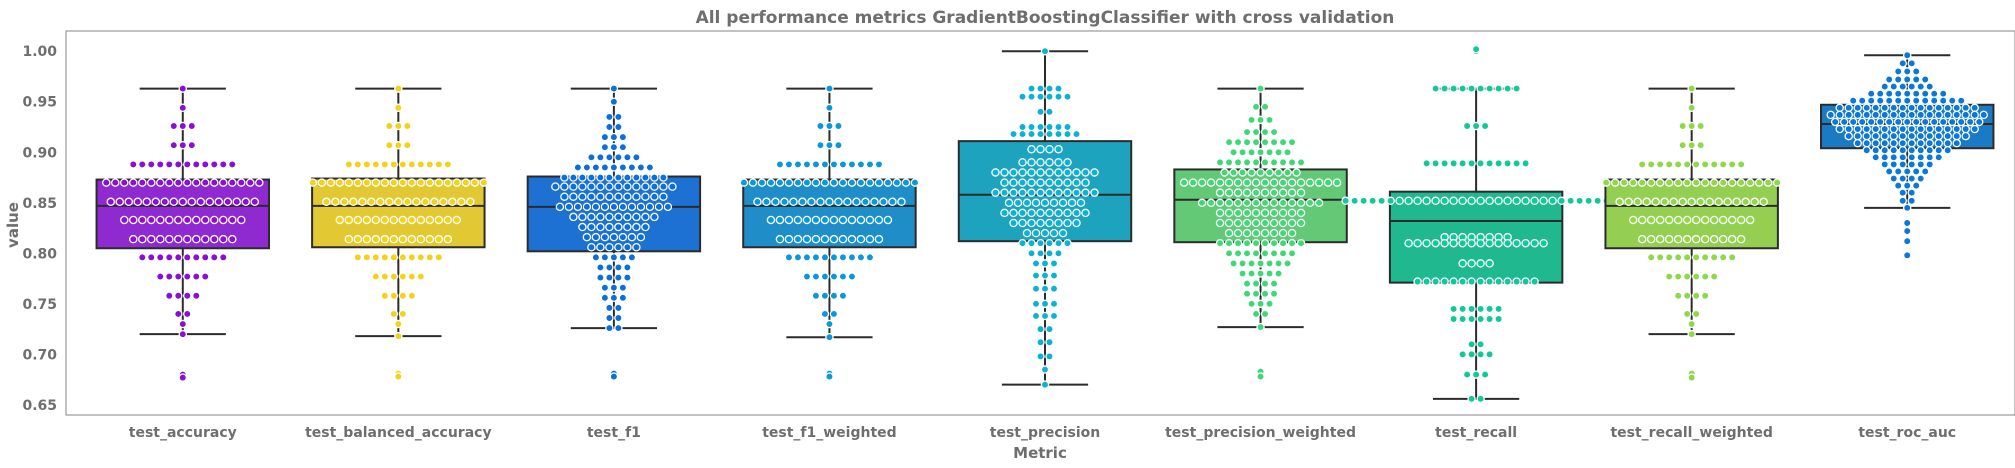 This screenshot has height=468, width=2015. What do you see at coordinates (1907, 231) in the screenshot?
I see `outlier-point` at bounding box center [1907, 231].